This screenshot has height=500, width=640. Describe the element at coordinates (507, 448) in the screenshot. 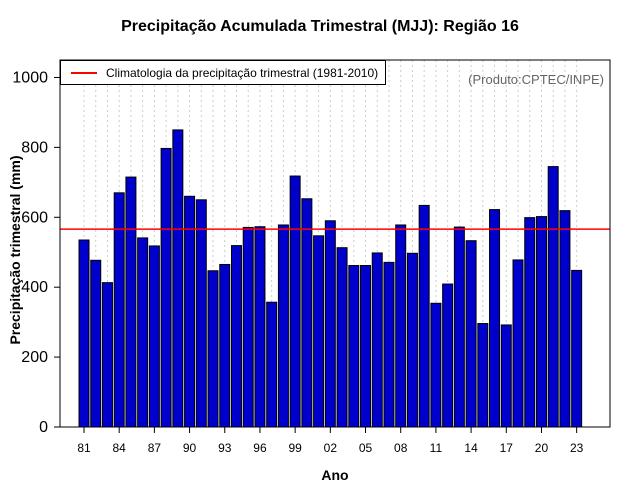

I see `x-tick-label: 17` at that location.